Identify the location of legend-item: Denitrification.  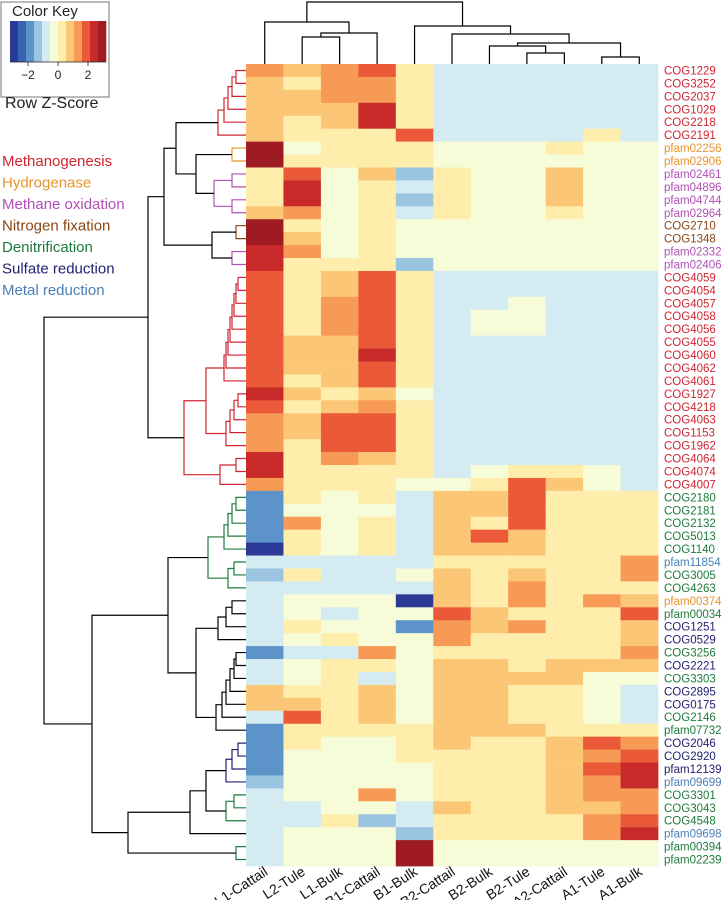
(47, 247).